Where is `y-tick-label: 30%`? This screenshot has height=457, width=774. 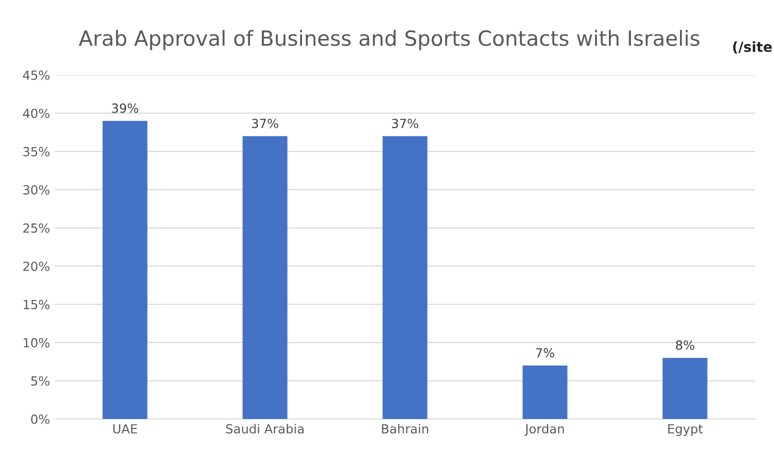 y-tick-label: 30% is located at coordinates (36, 190).